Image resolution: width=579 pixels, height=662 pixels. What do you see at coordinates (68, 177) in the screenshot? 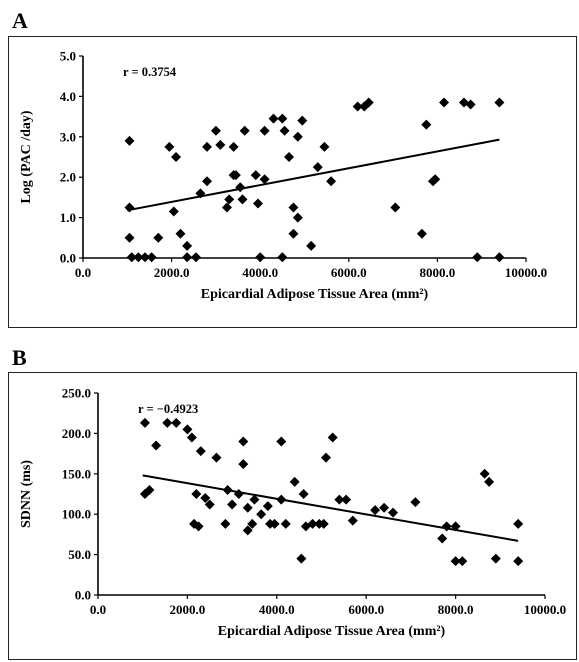
I see `y-tick-label: 2.0` at bounding box center [68, 177].